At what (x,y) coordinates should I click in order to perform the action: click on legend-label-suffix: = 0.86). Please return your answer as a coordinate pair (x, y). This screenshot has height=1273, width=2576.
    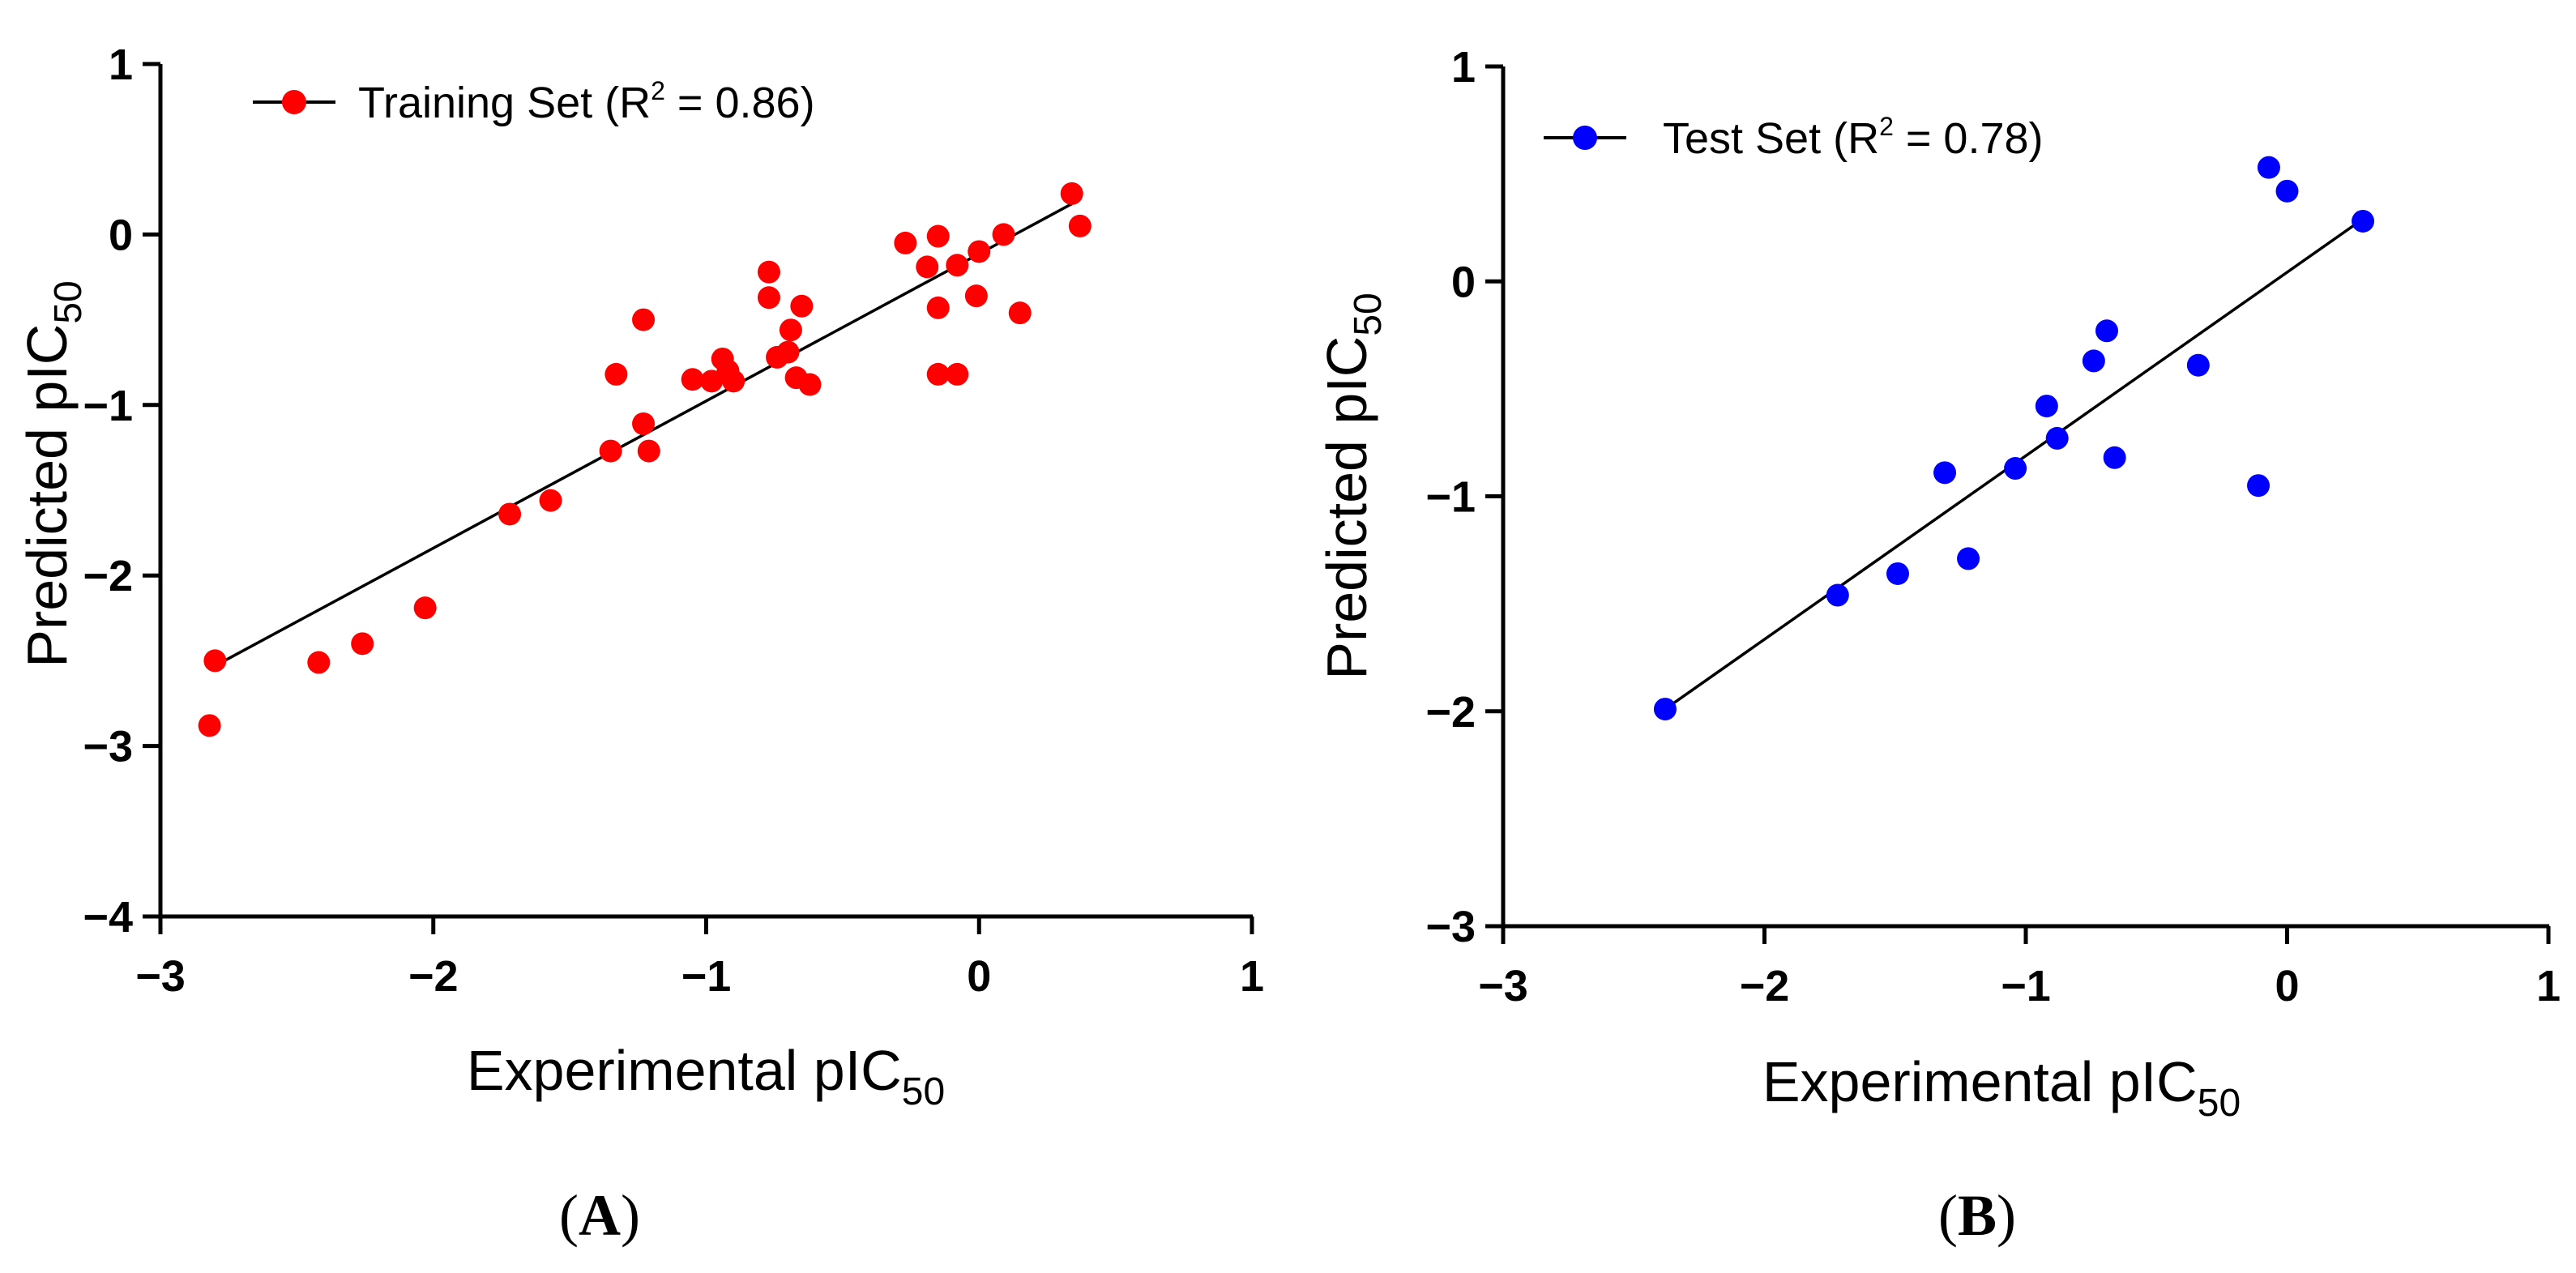
    Looking at the image, I should click on (740, 103).